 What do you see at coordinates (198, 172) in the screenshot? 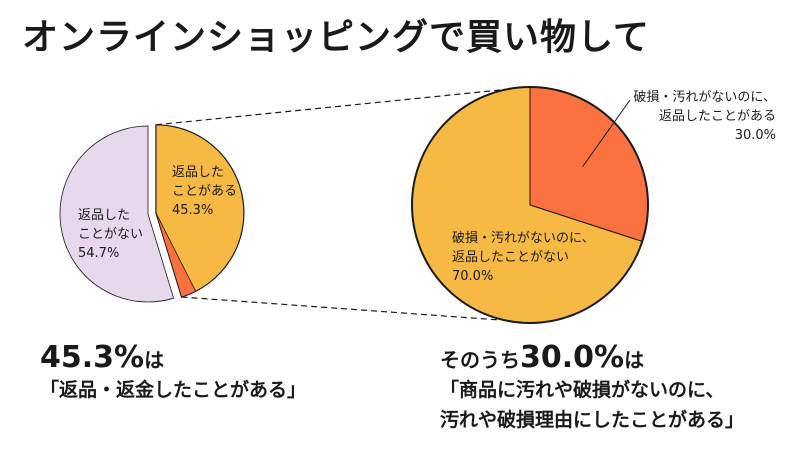
I see `pie1-label-returned-line-1: 返品した` at bounding box center [198, 172].